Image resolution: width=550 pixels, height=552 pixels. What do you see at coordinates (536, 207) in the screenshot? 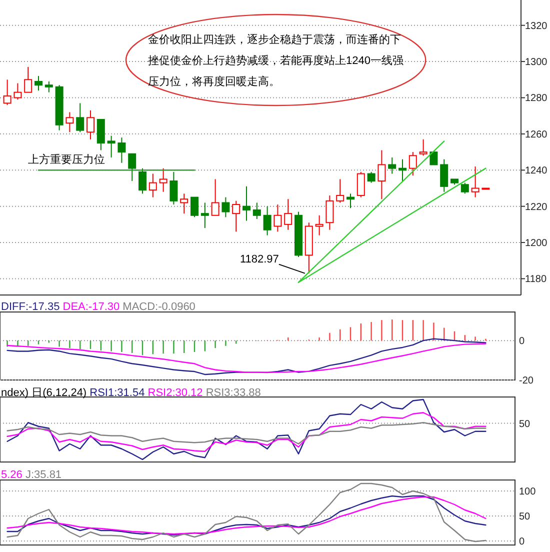
I see `y-tick-label: 1220` at bounding box center [536, 207].